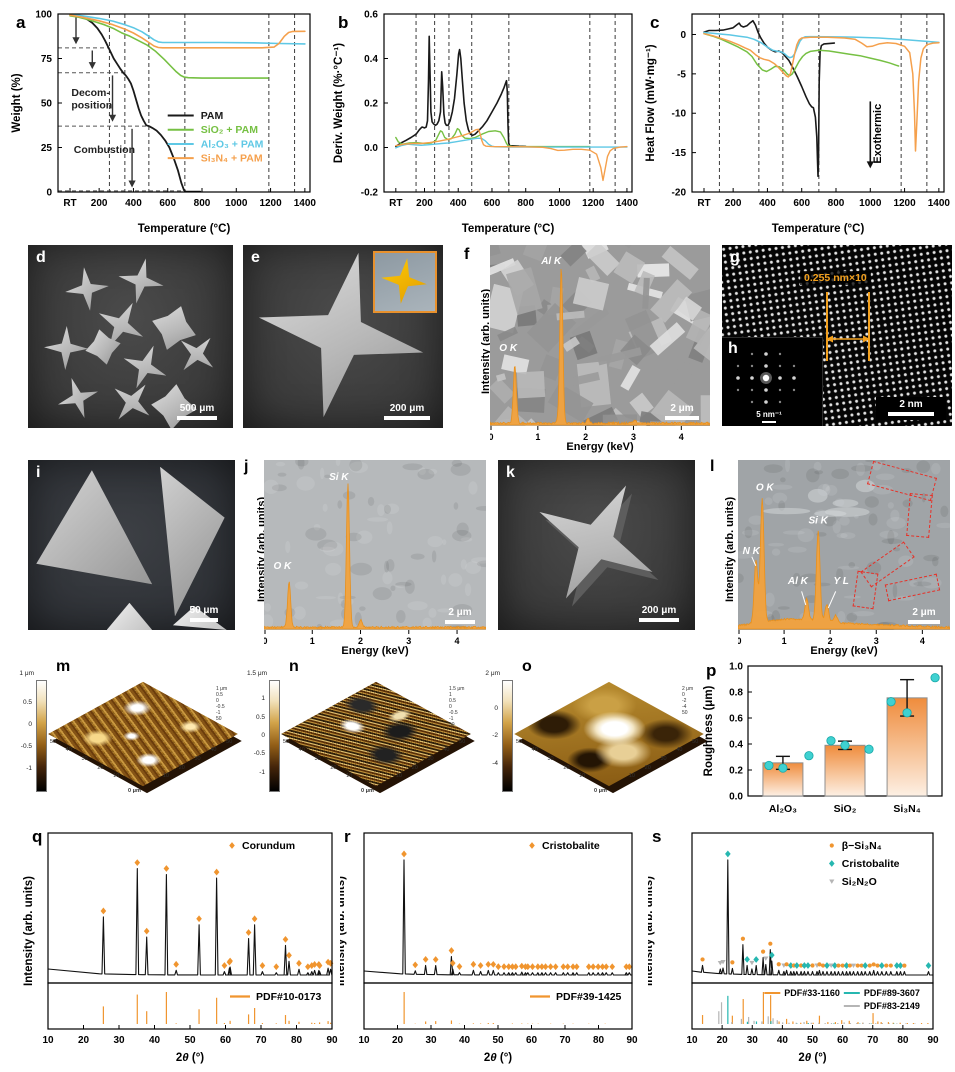  I want to click on series-Si₃N₄ + PAM, so click(511, 155).